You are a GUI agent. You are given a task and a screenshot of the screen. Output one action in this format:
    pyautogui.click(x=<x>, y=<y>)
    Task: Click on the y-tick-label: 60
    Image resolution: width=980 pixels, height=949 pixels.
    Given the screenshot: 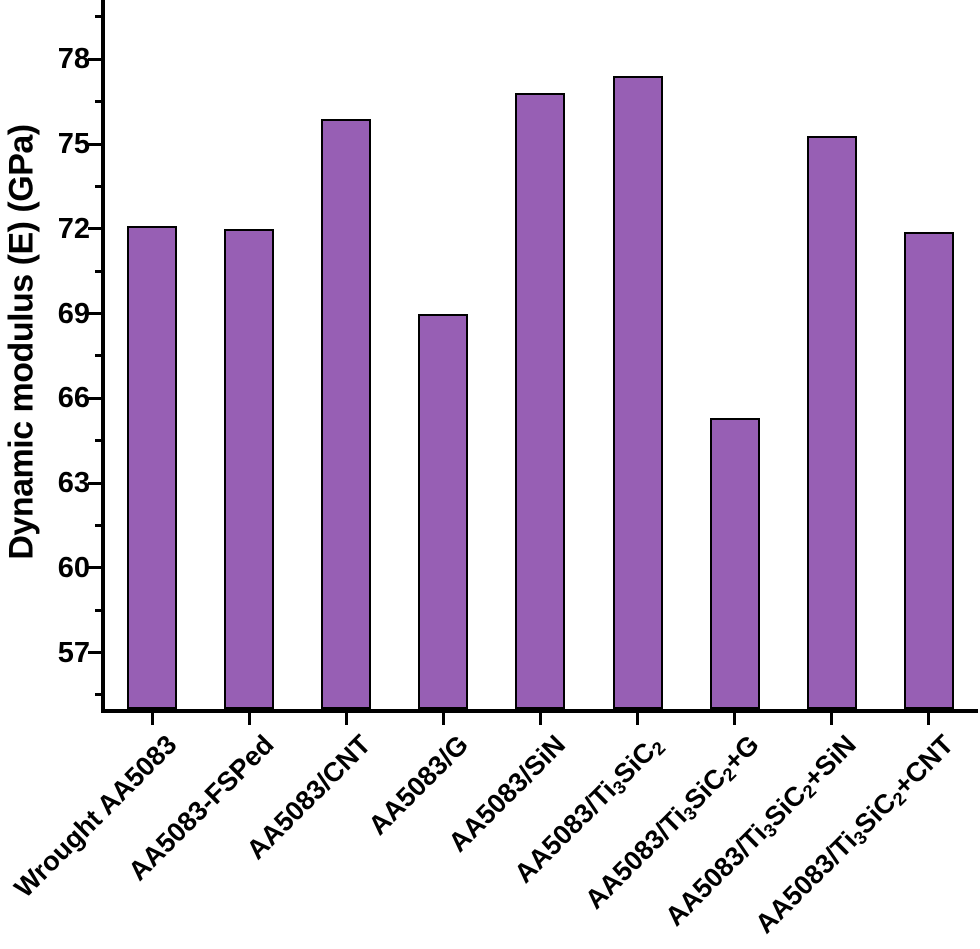 What is the action you would take?
    pyautogui.click(x=73, y=567)
    